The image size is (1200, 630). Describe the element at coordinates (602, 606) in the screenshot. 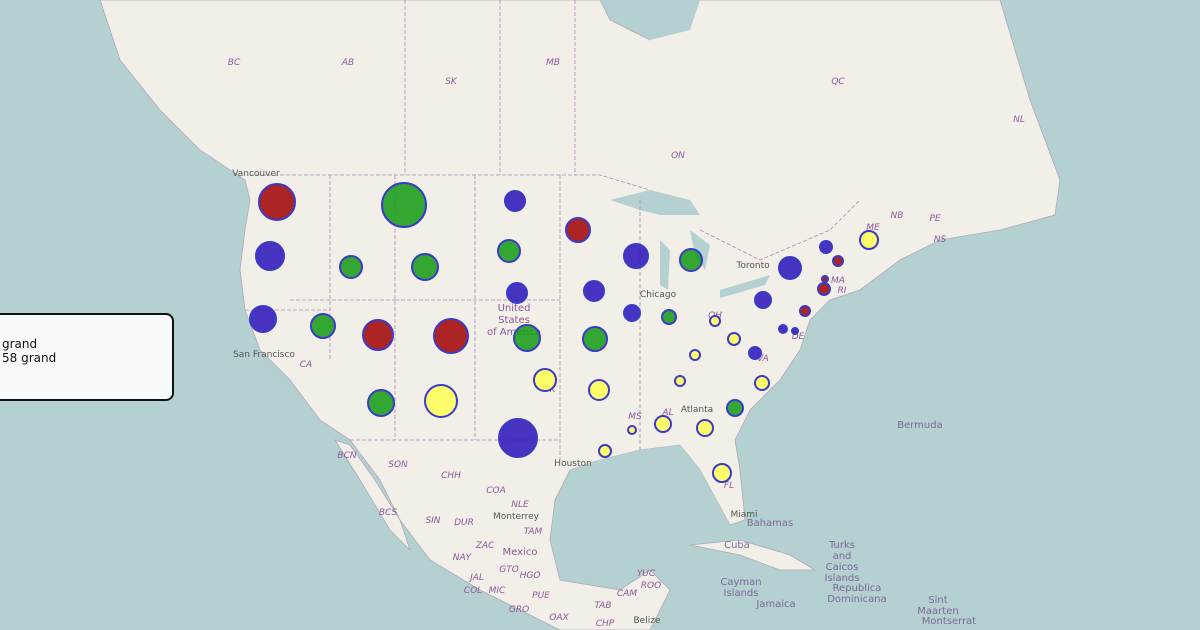

I see `map-label: TAB` at that location.